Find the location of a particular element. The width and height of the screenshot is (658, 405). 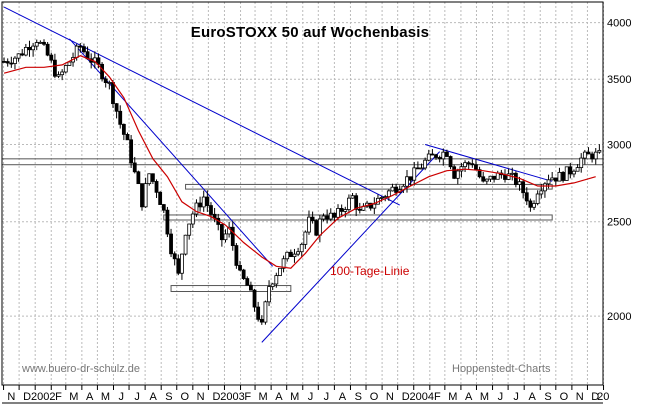

trendline-upper-downtrend-2004 is located at coordinates (488, 163).